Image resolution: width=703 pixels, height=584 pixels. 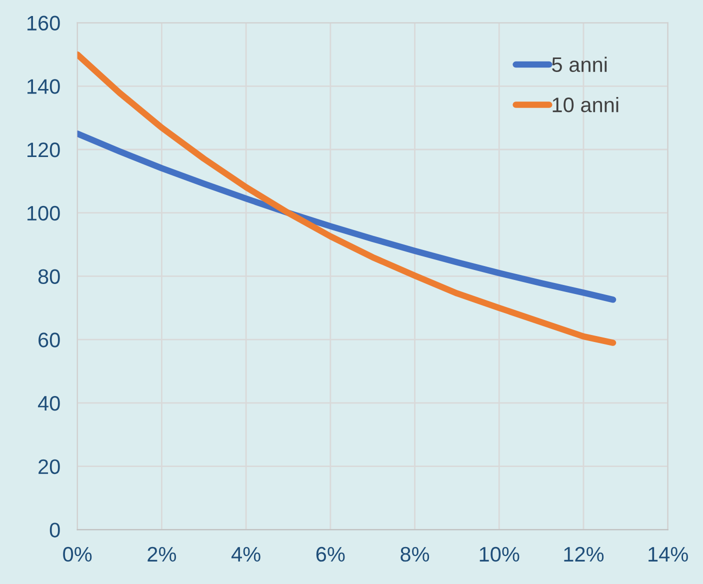 What do you see at coordinates (415, 554) in the screenshot?
I see `x-tick-label: 8%` at bounding box center [415, 554].